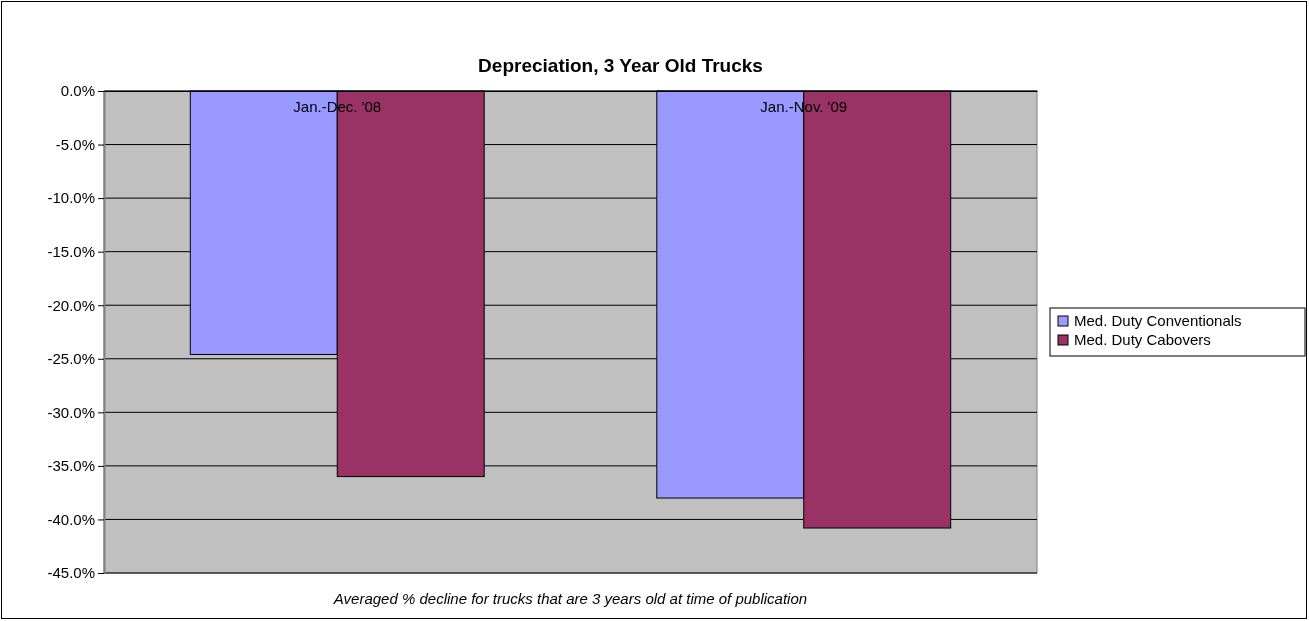 The height and width of the screenshot is (621, 1309). What do you see at coordinates (71, 251) in the screenshot?
I see `y-tick-label: -15.0%` at bounding box center [71, 251].